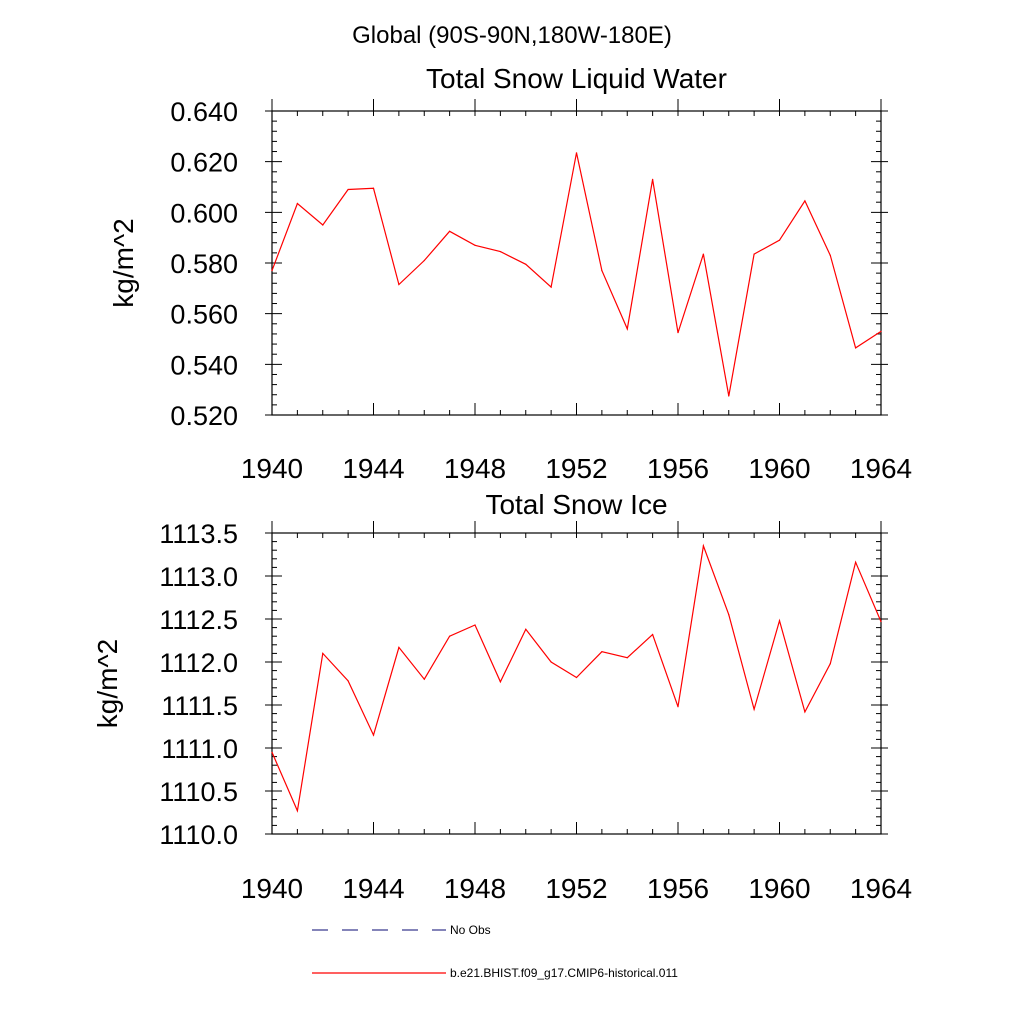 This screenshot has width=1024, height=1024. I want to click on y-tick-label: 0.520, so click(204, 416).